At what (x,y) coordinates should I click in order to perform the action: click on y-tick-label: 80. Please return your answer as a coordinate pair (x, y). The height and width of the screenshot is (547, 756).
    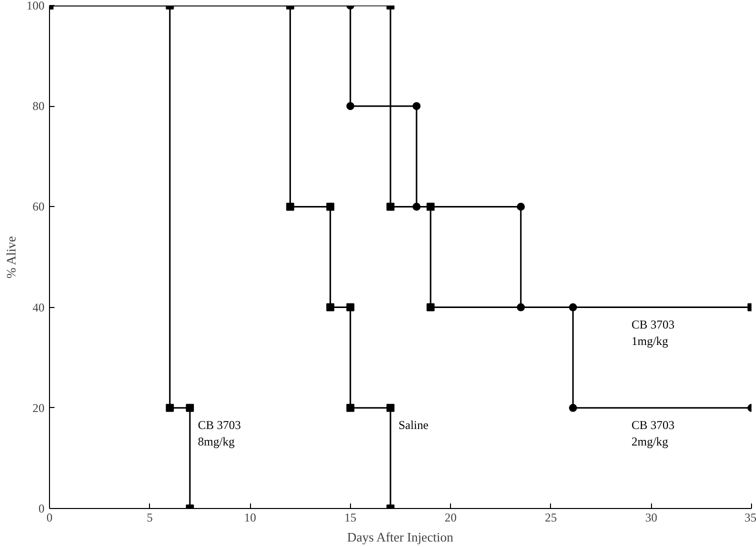
    Looking at the image, I should click on (38, 106).